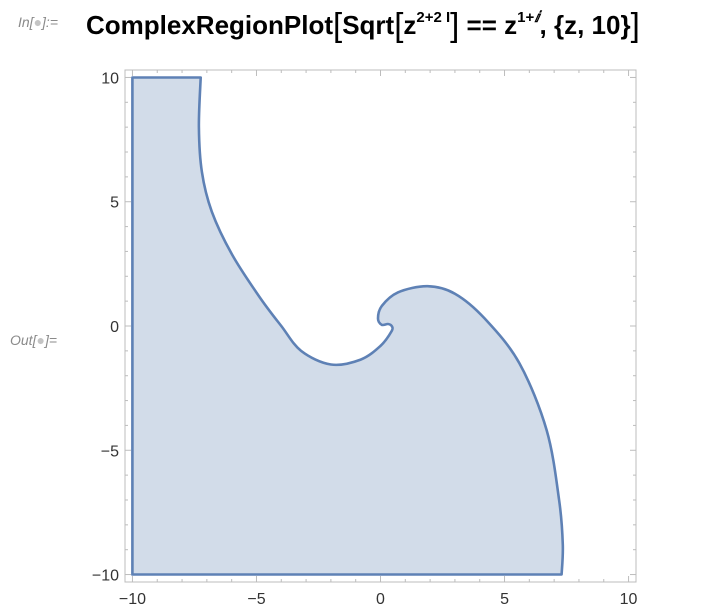 The width and height of the screenshot is (702, 616). I want to click on exponent-1: 2+2 I, so click(433, 17).